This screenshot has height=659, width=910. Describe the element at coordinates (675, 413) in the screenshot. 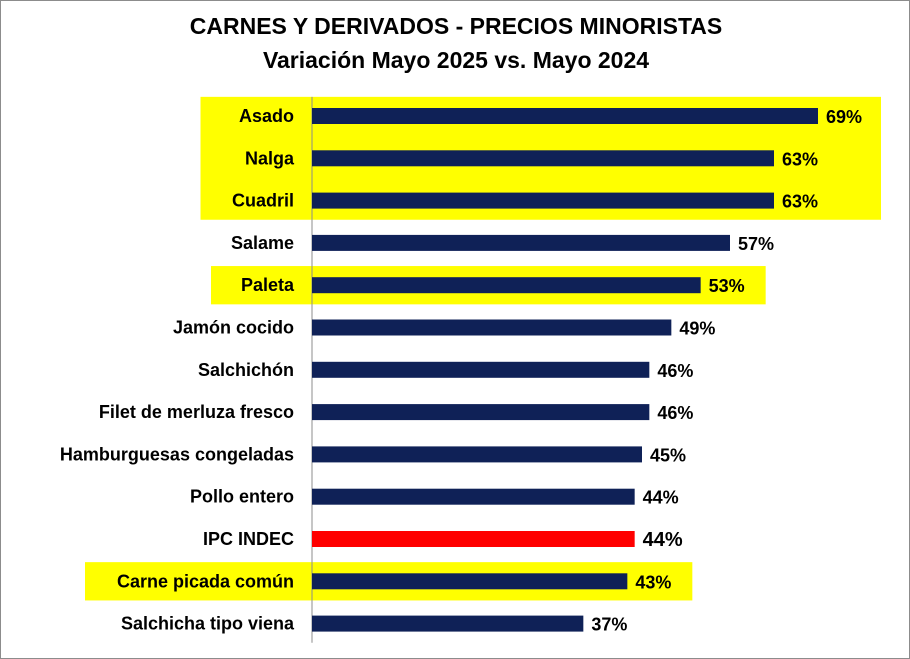

I see `value-label-filet-de-merluza-fresco: 46%` at that location.